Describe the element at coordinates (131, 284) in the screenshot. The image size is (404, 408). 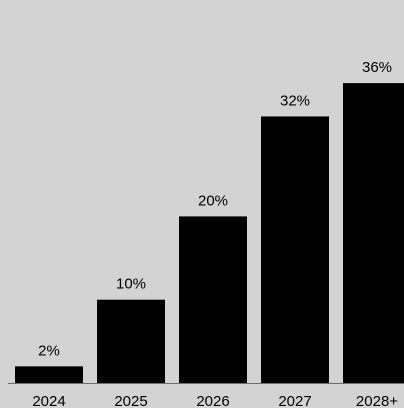
I see `data-label-2025: 10%` at that location.